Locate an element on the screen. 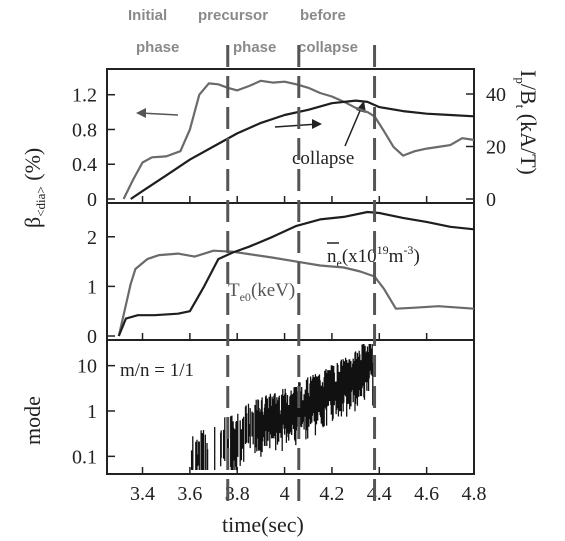 Image resolution: width=565 pixels, height=541 pixels. mode-noise-layer is located at coordinates (282, 407).